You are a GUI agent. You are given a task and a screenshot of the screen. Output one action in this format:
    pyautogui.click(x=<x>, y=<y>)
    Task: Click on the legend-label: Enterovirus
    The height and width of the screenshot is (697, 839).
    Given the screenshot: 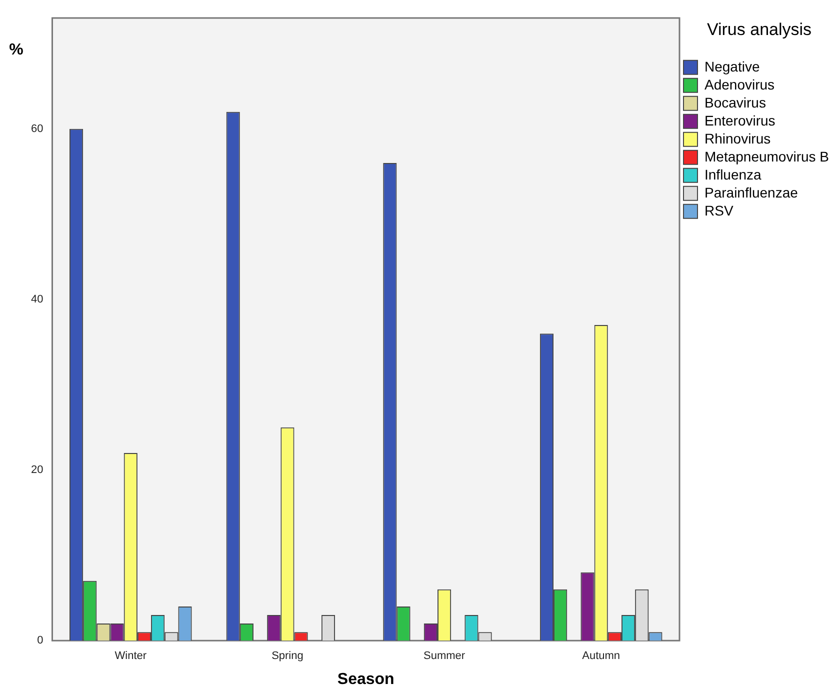 What is the action you would take?
    pyautogui.click(x=740, y=120)
    